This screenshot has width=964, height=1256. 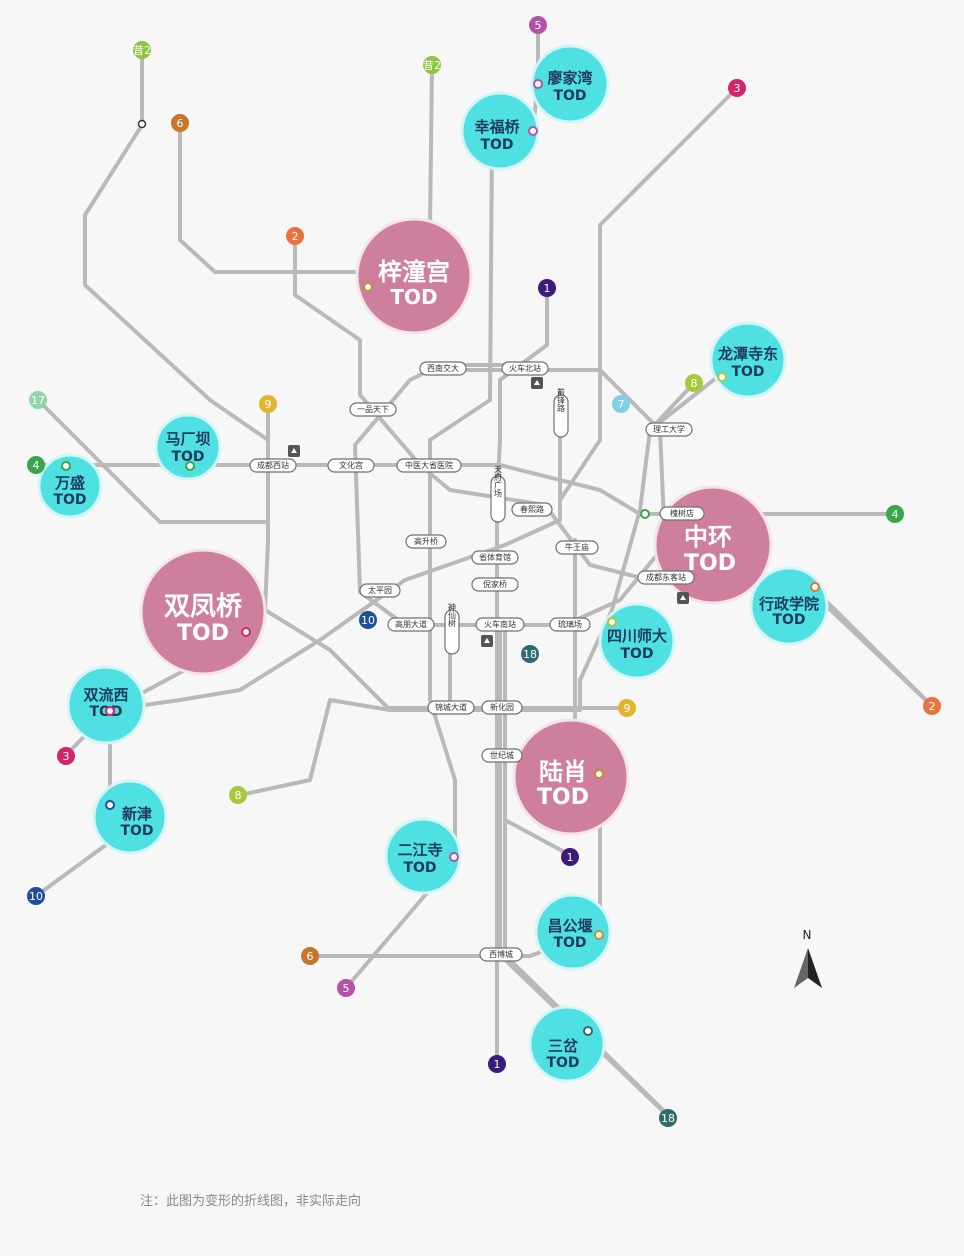 I want to click on station-gaoshengqiao: 高升桥, so click(x=426, y=541).